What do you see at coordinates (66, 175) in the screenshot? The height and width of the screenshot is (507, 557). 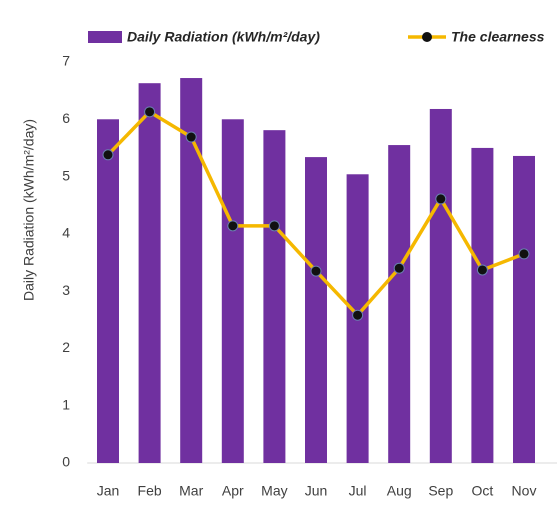 I see `y-tick-label: 5` at bounding box center [66, 175].